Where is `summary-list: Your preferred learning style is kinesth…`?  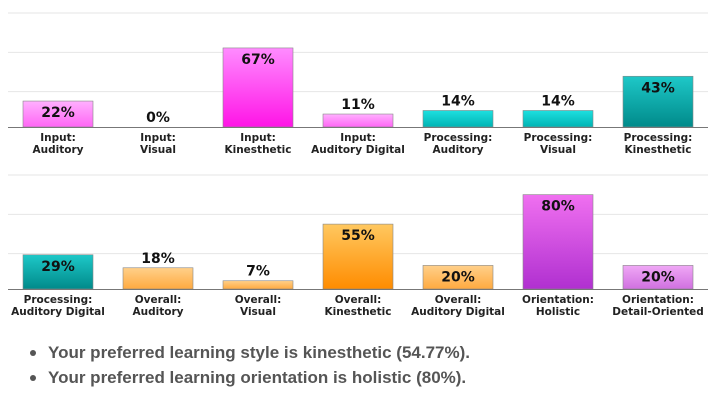
summary-list: Your preferred learning style is kinesth… is located at coordinates (249, 365).